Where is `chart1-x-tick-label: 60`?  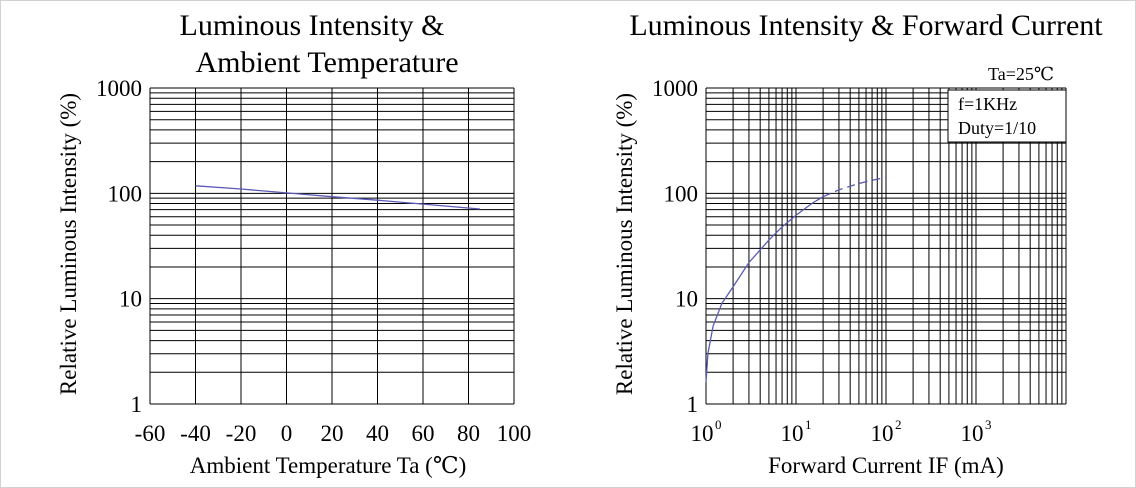 chart1-x-tick-label: 60 is located at coordinates (423, 433).